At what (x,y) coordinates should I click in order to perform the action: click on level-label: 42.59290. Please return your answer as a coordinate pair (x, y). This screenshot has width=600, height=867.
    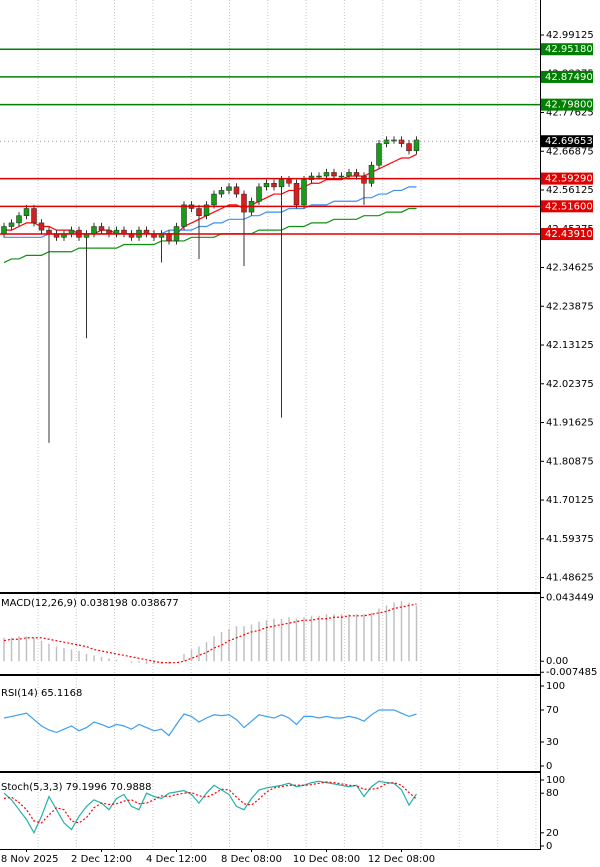
    Looking at the image, I should click on (569, 179).